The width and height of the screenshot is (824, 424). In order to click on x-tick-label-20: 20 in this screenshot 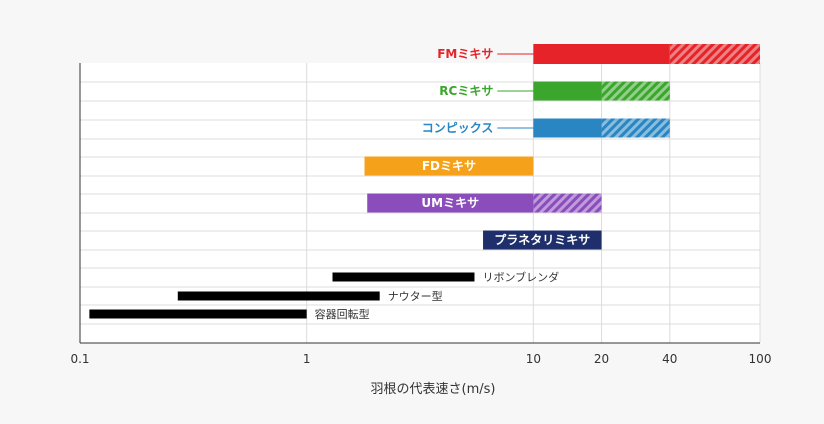, I will do `click(601, 359)`.